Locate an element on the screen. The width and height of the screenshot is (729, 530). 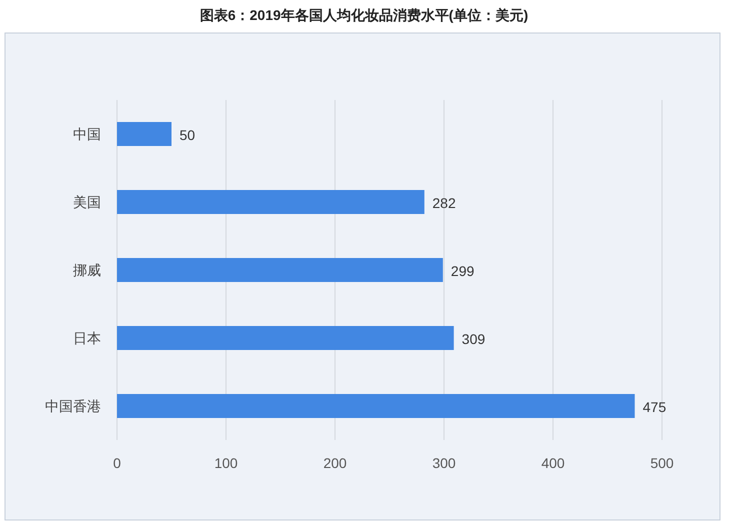
chart-title: 图表6：2019年各国人均化妆品消费水平(单位：美元) is located at coordinates (364, 15).